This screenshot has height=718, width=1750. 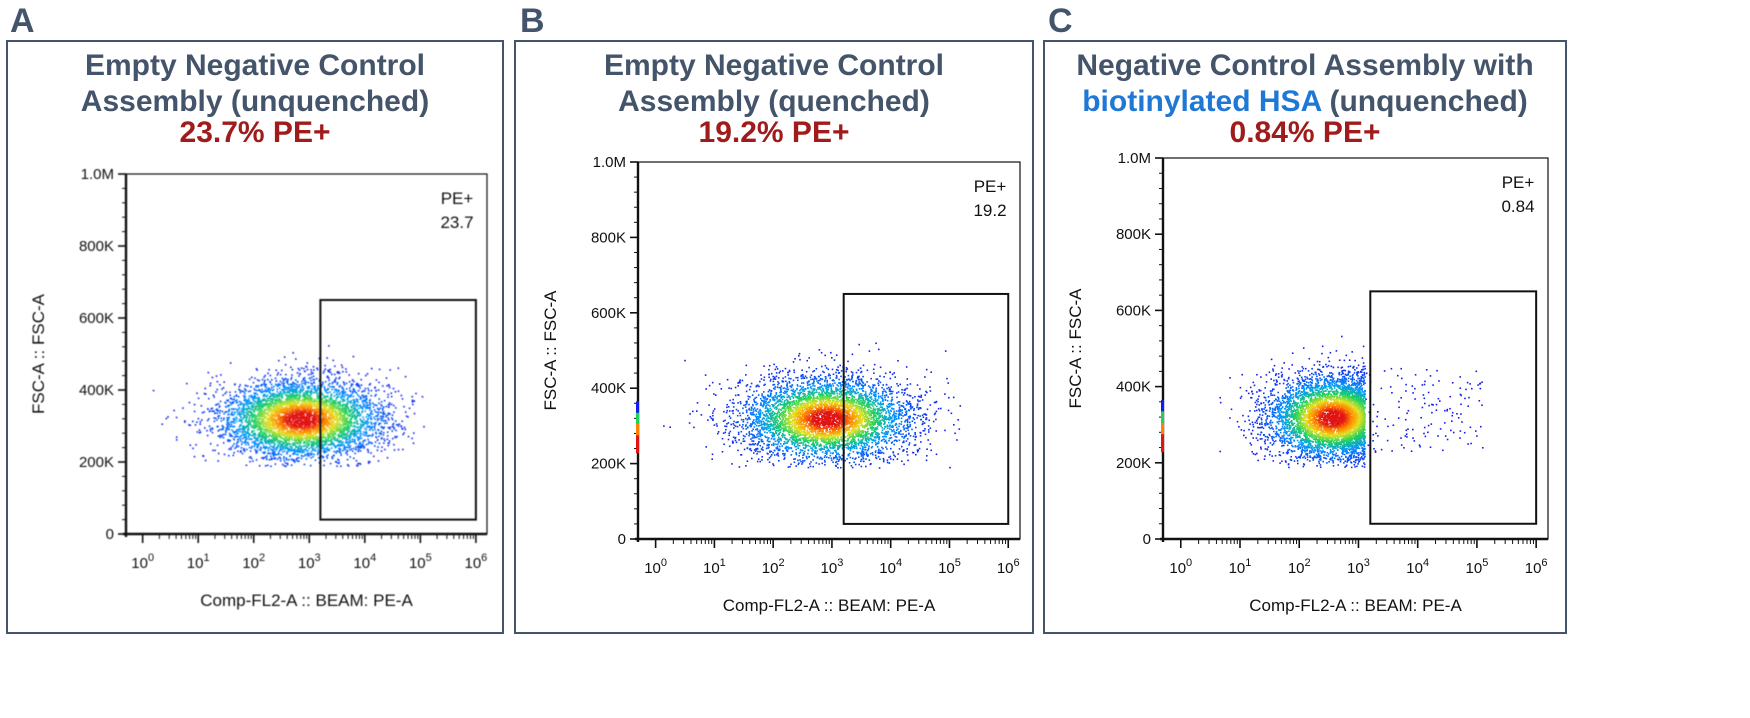 What do you see at coordinates (97, 174) in the screenshot?
I see `y-tick-label: 1.0M` at bounding box center [97, 174].